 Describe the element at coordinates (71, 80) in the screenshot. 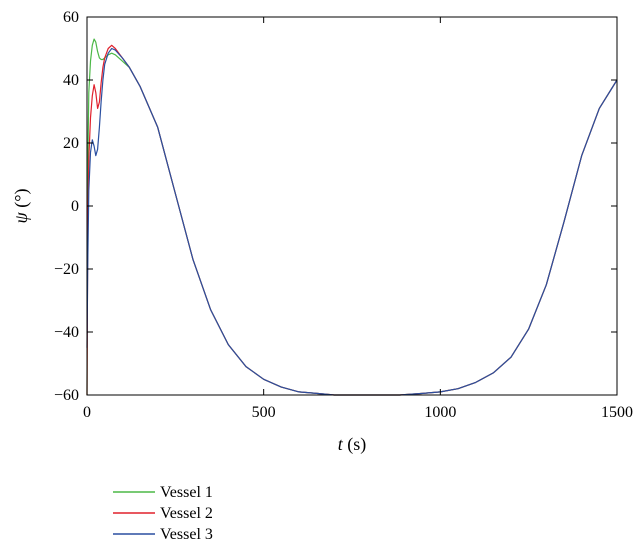

I see `y-tick-label: 40` at that location.